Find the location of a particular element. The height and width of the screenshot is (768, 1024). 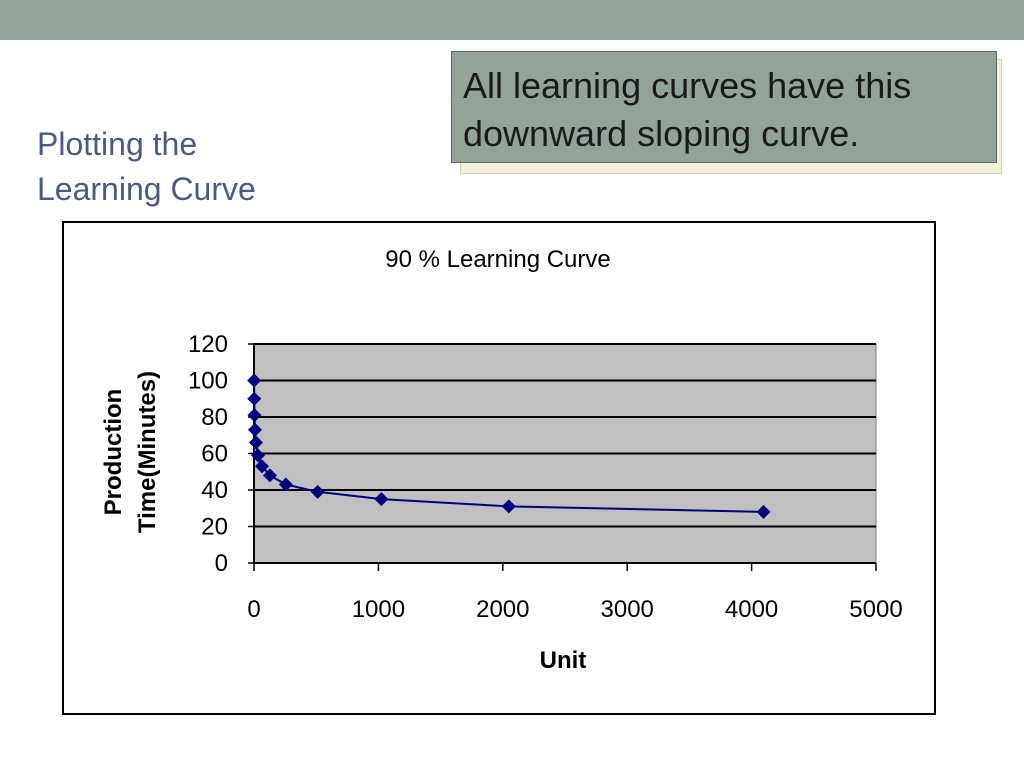

chart-title: 90 % Learning Curve is located at coordinates (497, 259).